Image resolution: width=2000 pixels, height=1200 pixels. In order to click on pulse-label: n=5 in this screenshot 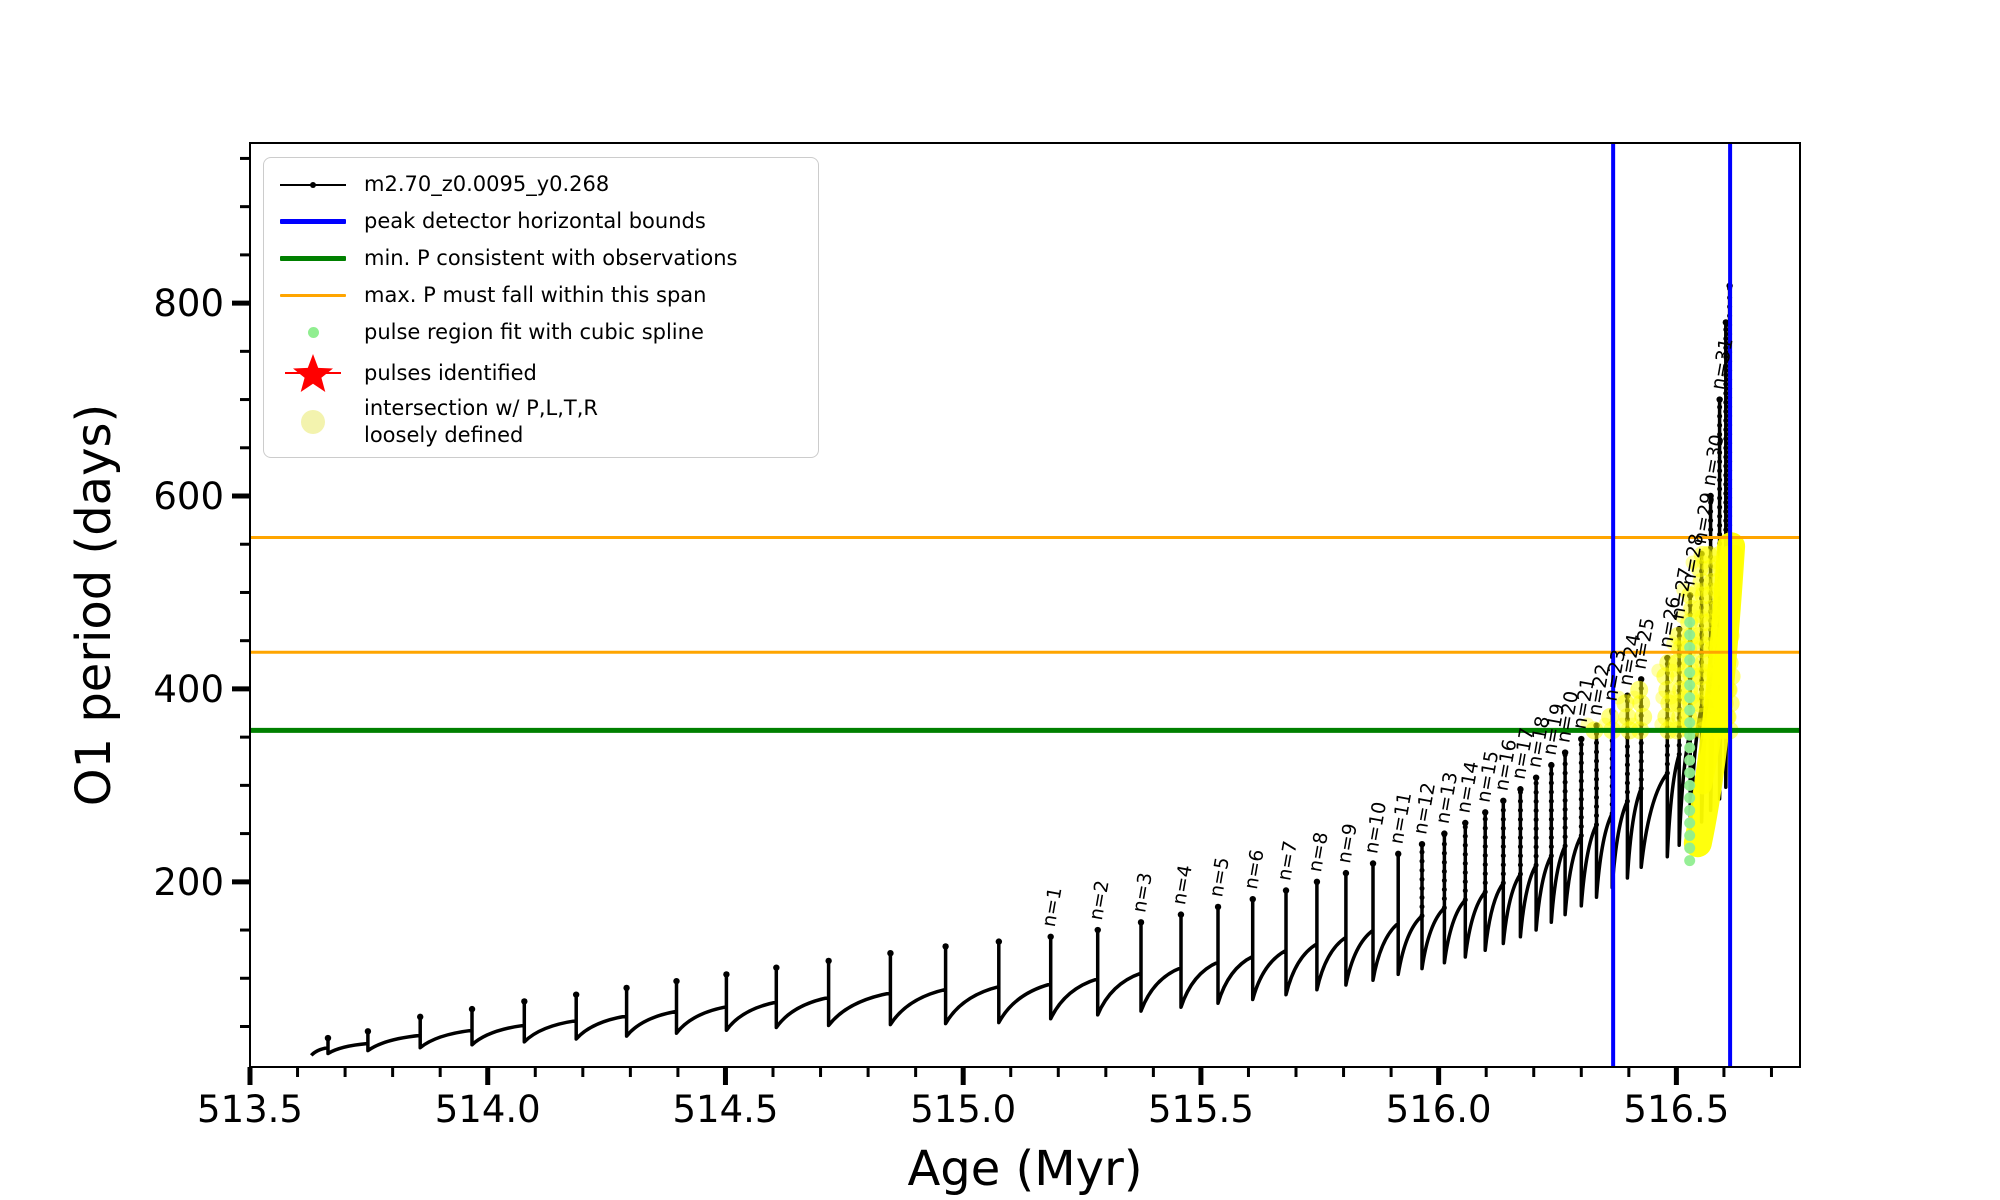, I will do `click(1219, 876)`.